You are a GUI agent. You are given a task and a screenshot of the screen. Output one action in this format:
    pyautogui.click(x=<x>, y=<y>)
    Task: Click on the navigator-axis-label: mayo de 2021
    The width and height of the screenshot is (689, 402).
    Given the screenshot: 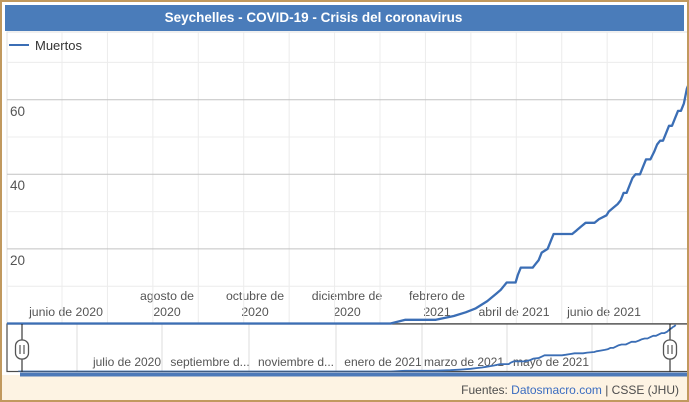 What is the action you would take?
    pyautogui.click(x=551, y=362)
    